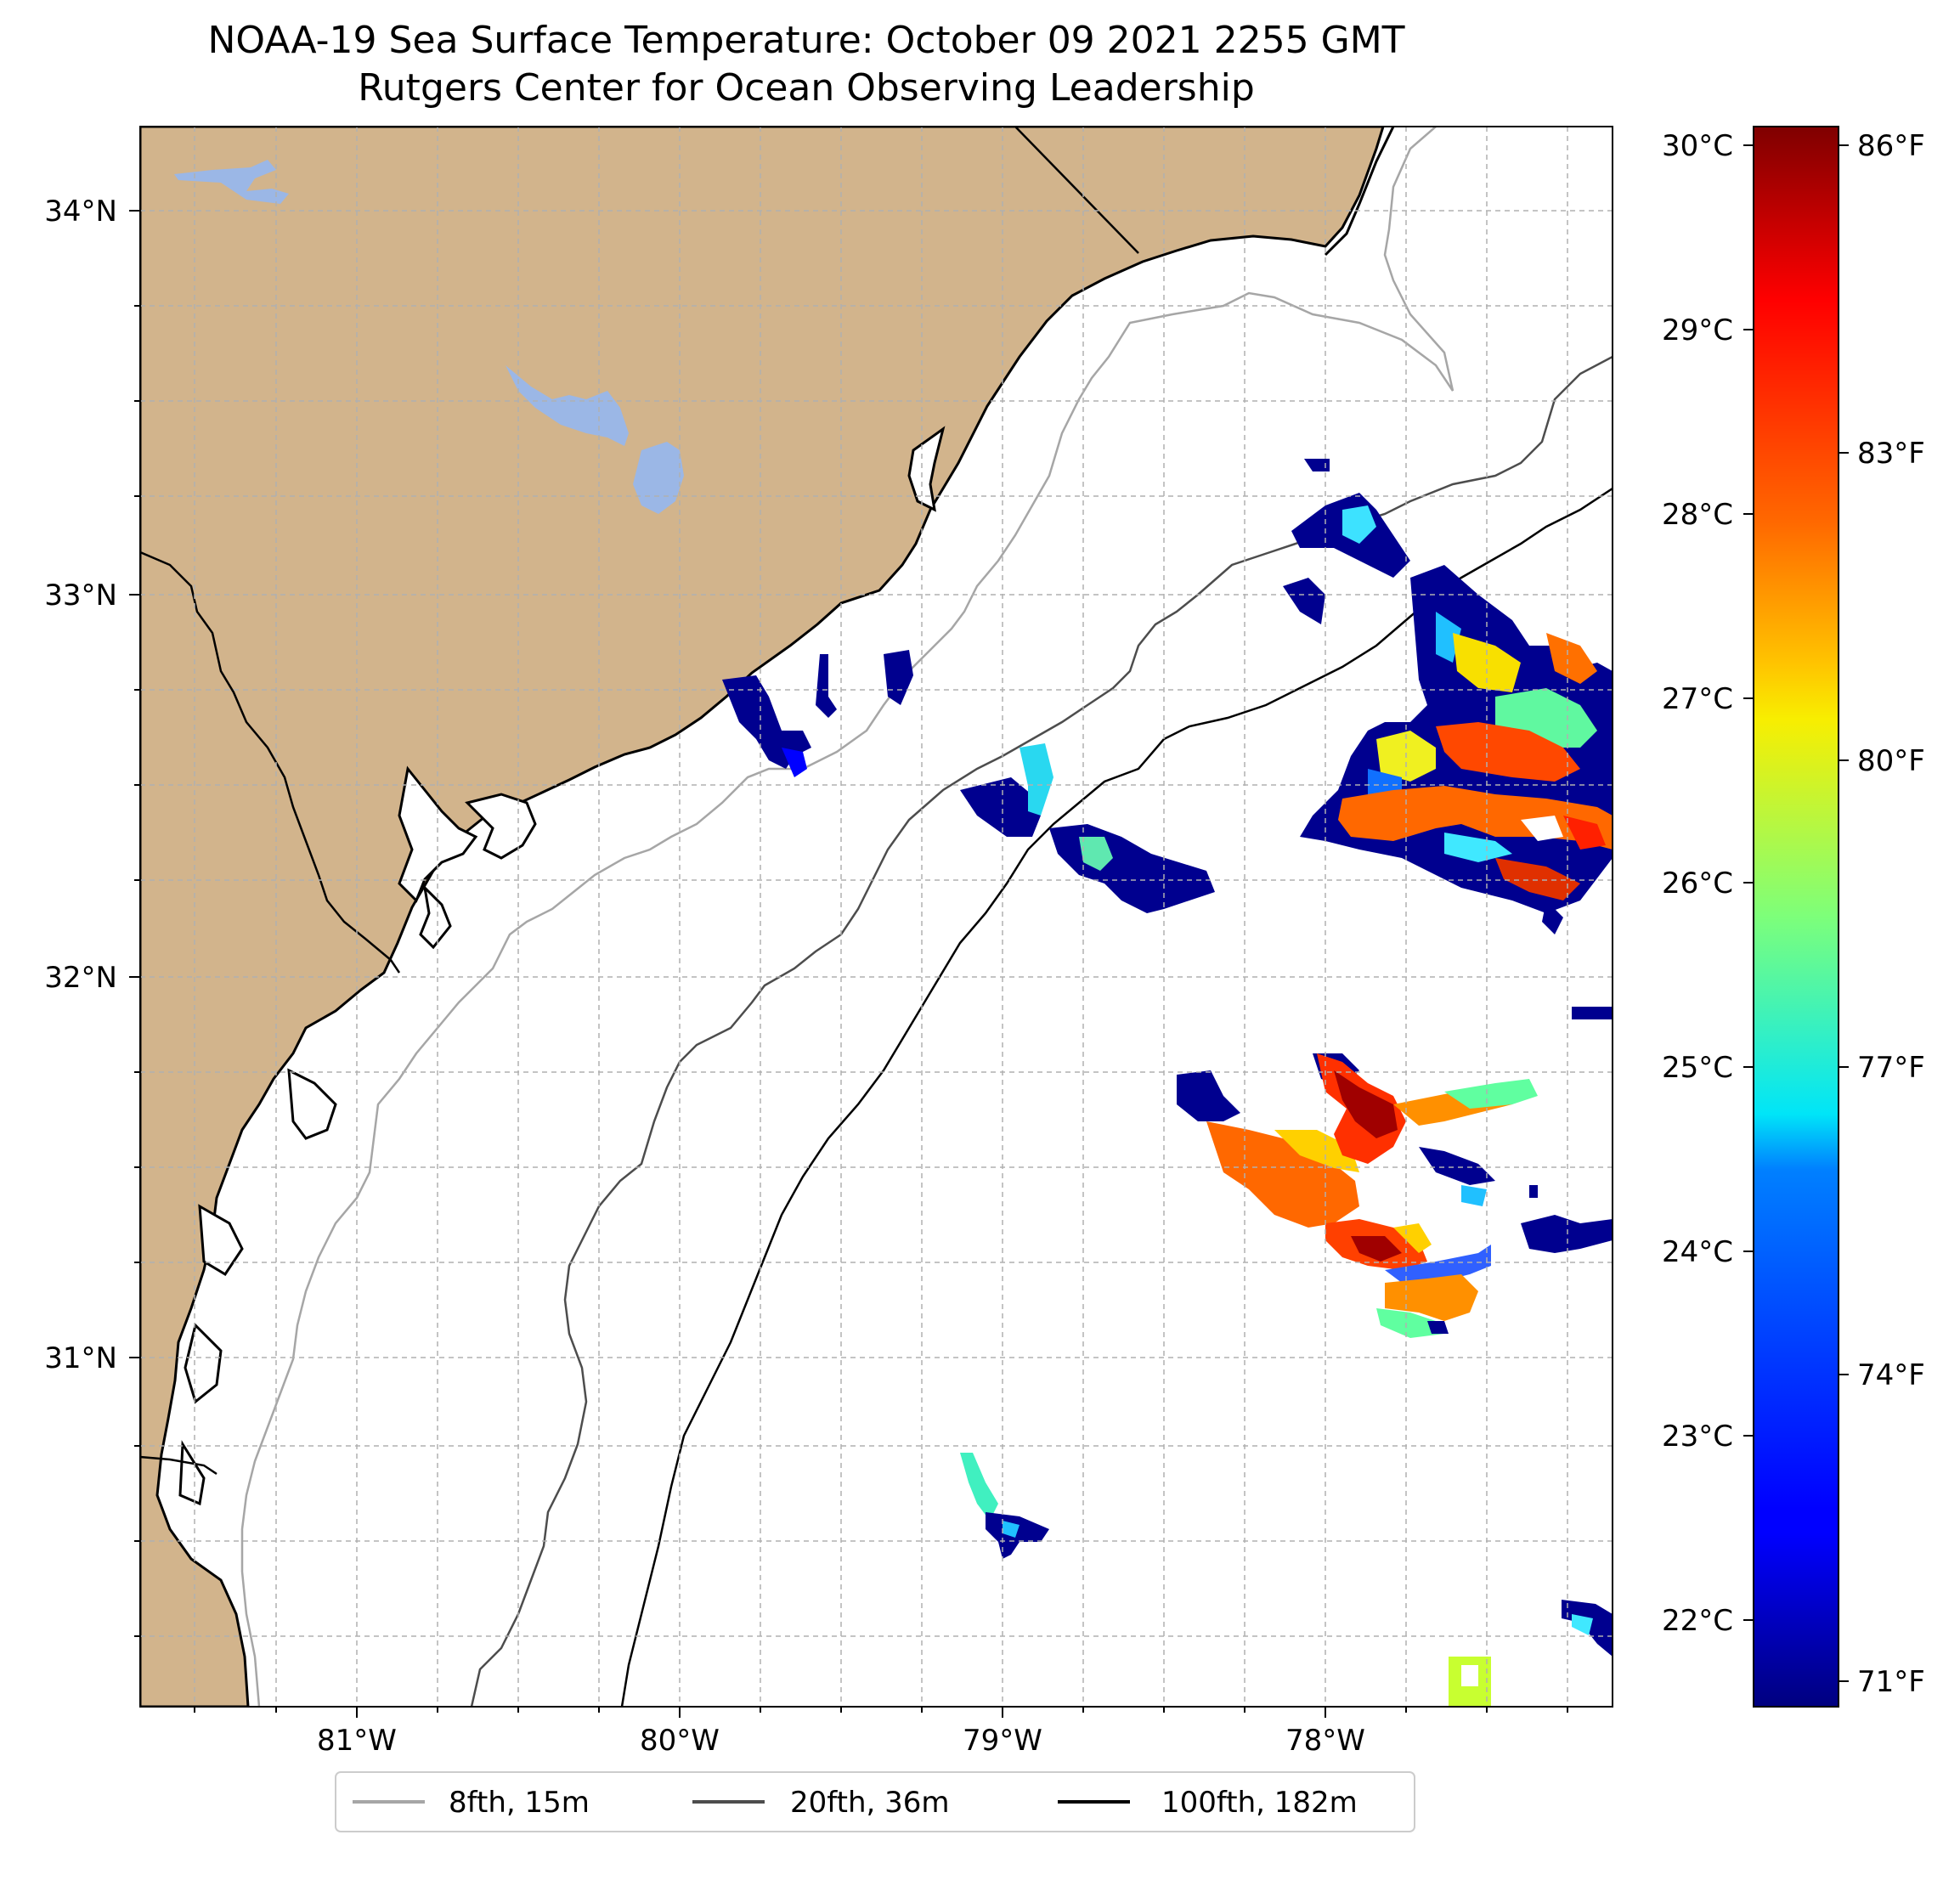 This screenshot has width=1960, height=1880. I want to click on lake-marion, so click(567, 406).